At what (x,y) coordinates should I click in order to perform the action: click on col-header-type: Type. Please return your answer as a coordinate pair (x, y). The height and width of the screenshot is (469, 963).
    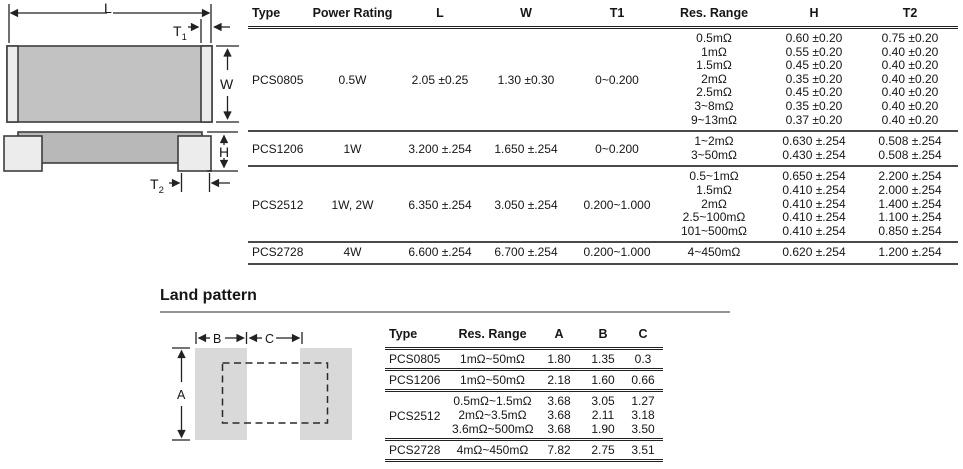
    Looking at the image, I should click on (266, 13).